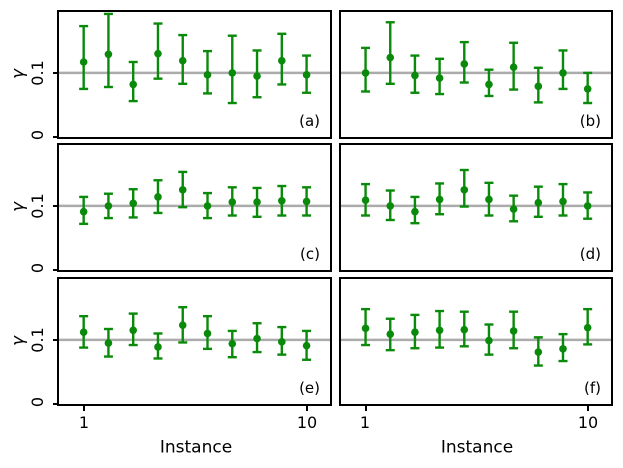 This screenshot has height=468, width=623. Describe the element at coordinates (476, 74) in the screenshot. I see `subplot-b: (b)` at that location.